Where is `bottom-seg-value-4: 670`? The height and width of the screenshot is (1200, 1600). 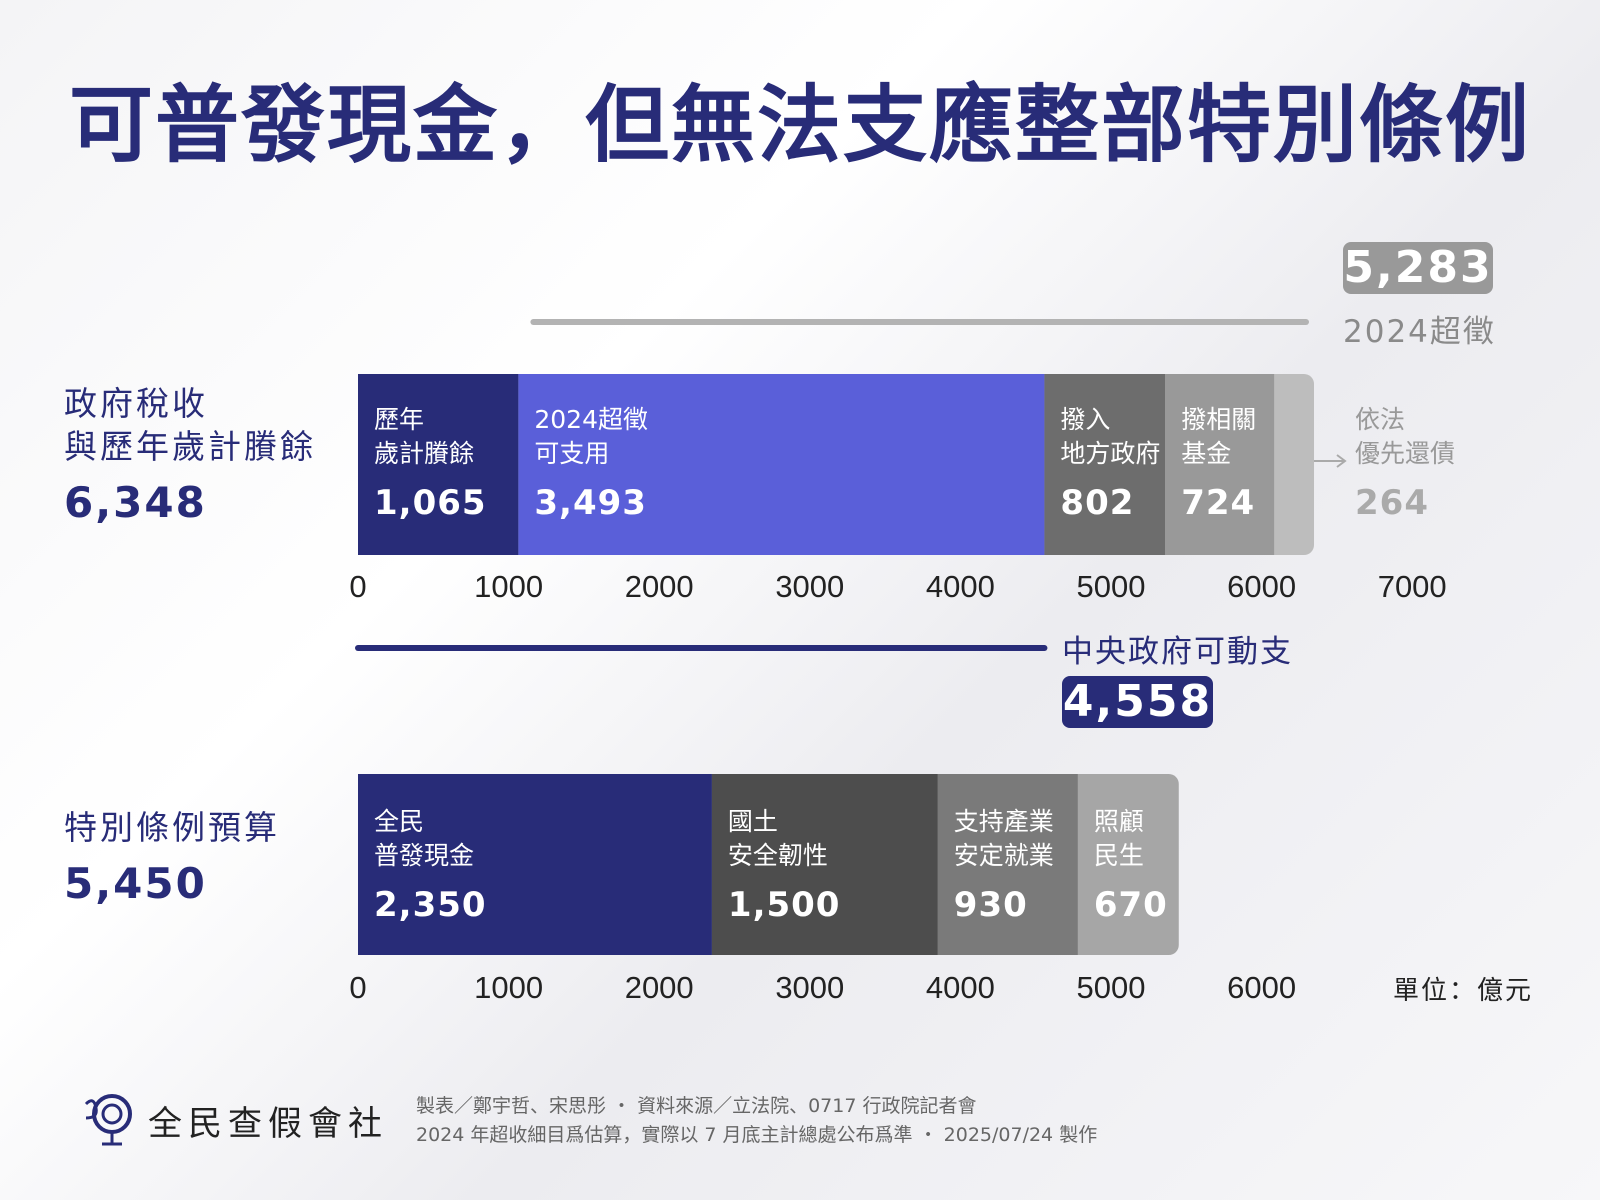 bottom-seg-value-4: 670 is located at coordinates (1131, 905).